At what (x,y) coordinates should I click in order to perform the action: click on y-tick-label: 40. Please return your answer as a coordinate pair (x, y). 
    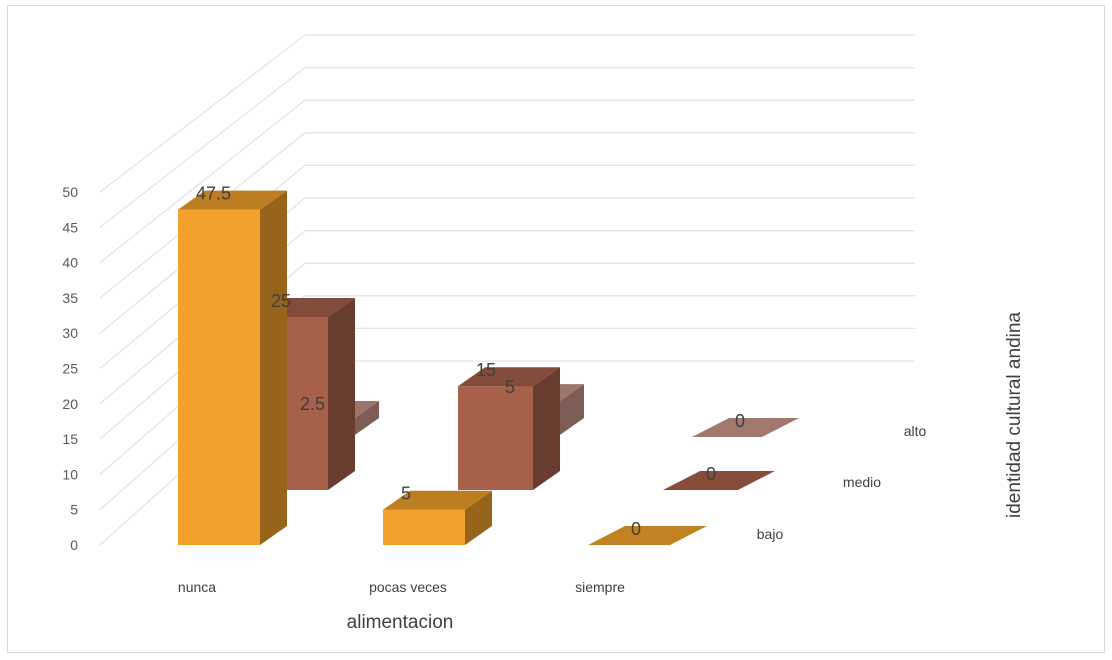
    Looking at the image, I should click on (70, 263).